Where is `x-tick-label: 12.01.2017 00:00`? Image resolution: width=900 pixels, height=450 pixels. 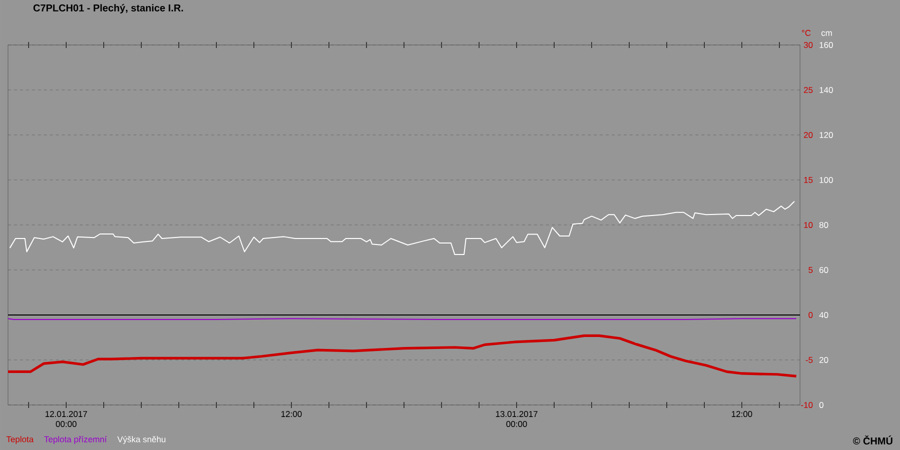 x-tick-label: 12.01.2017 00:00 is located at coordinates (67, 419).